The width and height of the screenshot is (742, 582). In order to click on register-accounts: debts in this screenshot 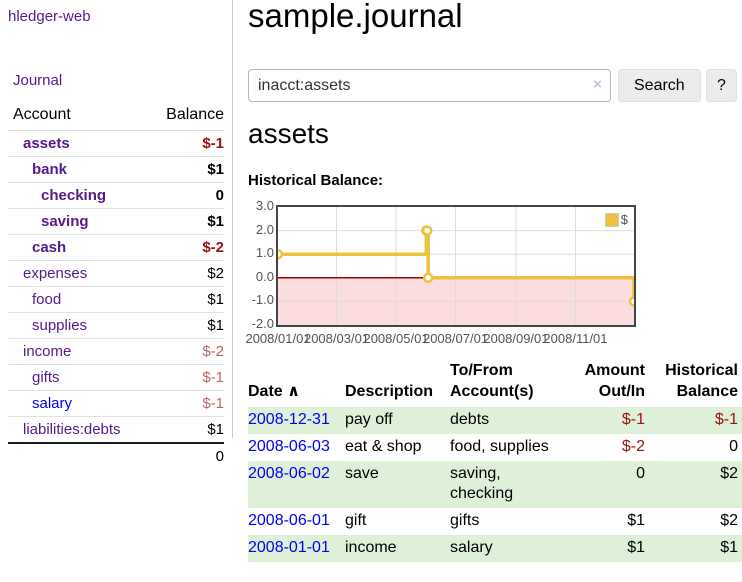, I will do `click(506, 420)`.